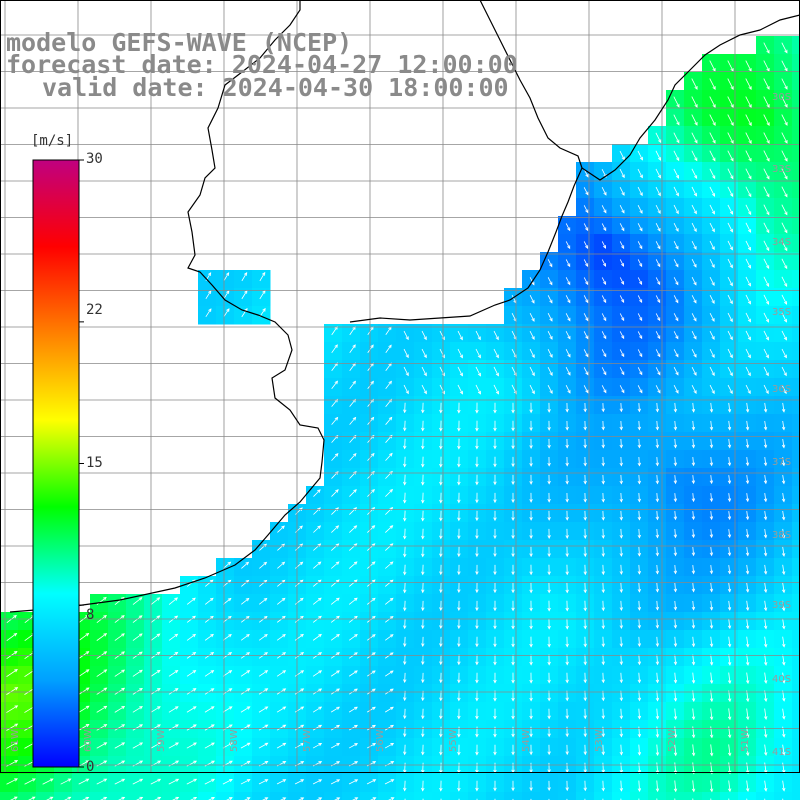  Describe the element at coordinates (179, 42) in the screenshot. I see `model-title: modelo GEFS-WAVE (NCEP)` at that location.